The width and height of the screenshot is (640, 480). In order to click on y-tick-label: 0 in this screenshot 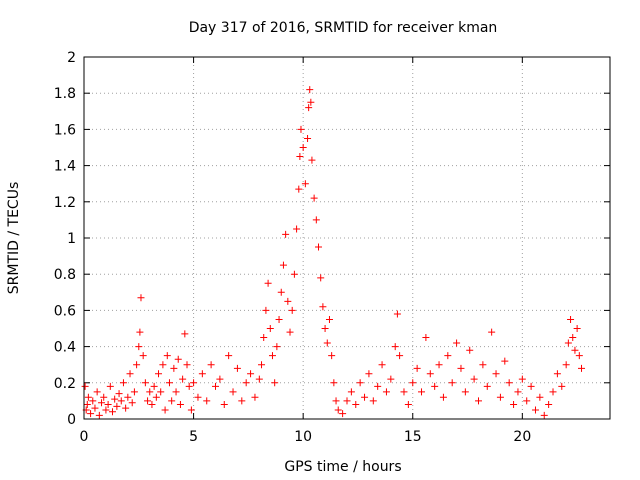, I will do `click(71, 420)`.